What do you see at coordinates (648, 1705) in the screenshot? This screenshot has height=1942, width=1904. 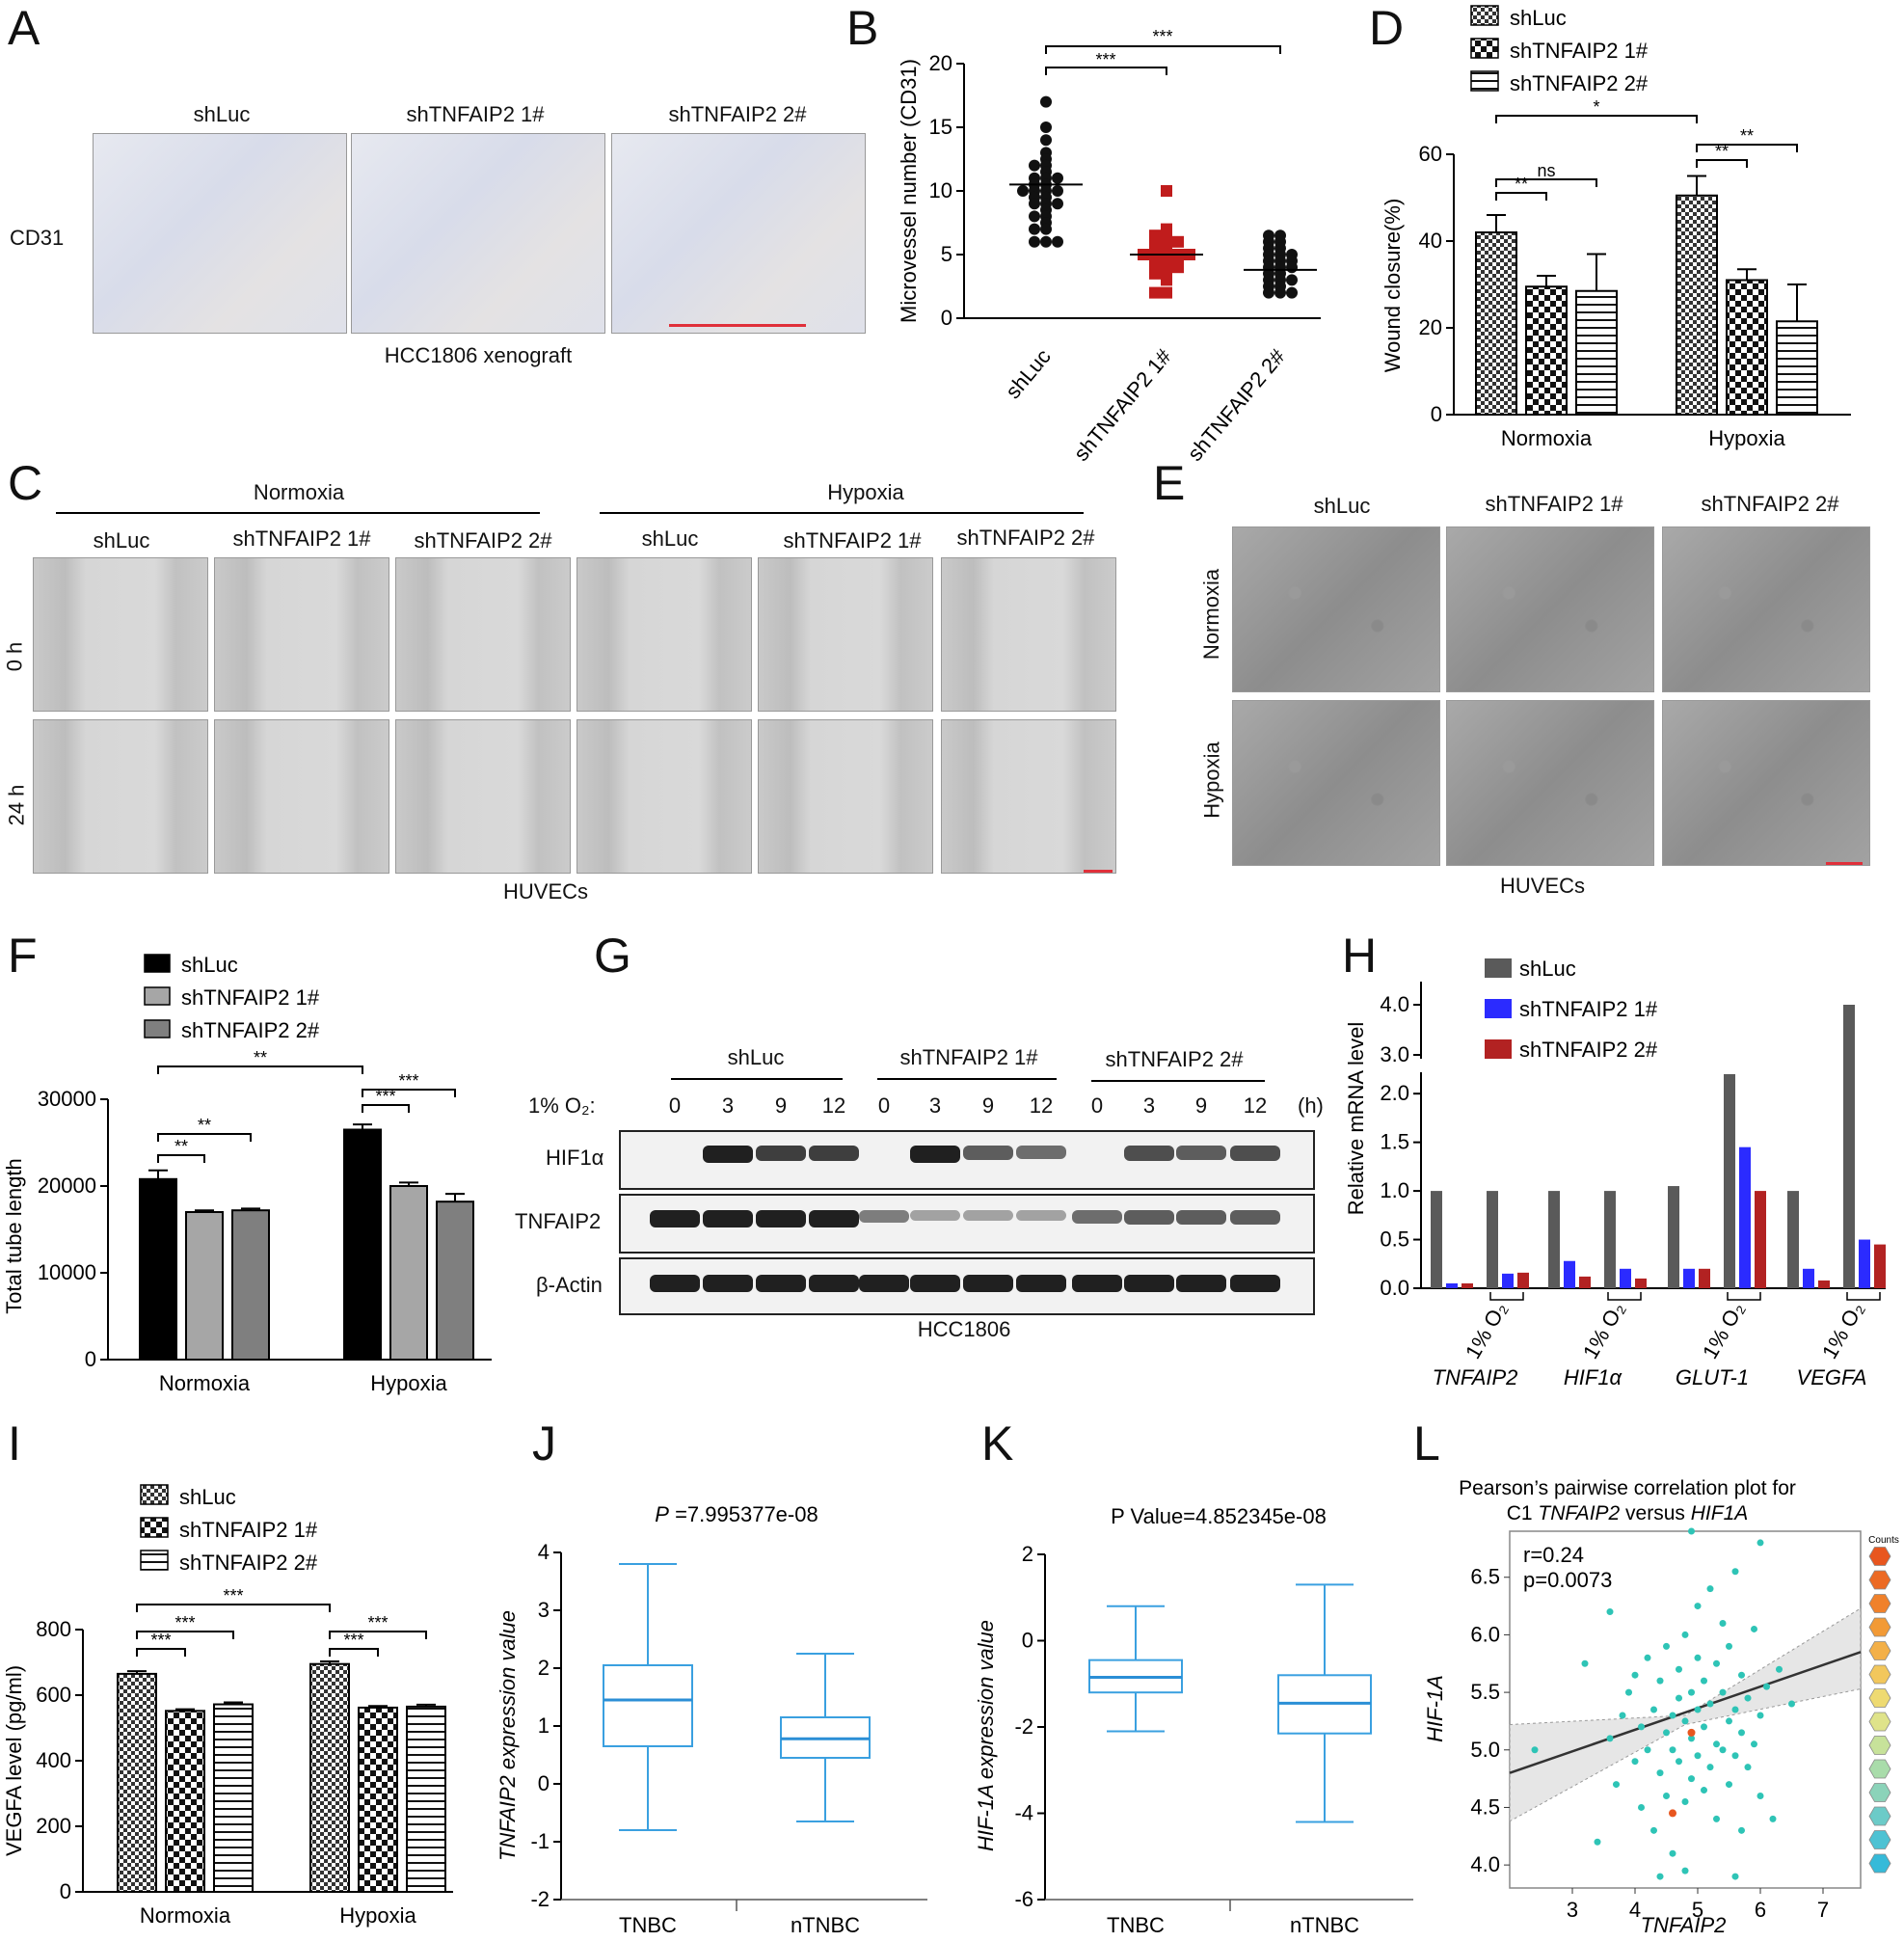 I see `box` at bounding box center [648, 1705].